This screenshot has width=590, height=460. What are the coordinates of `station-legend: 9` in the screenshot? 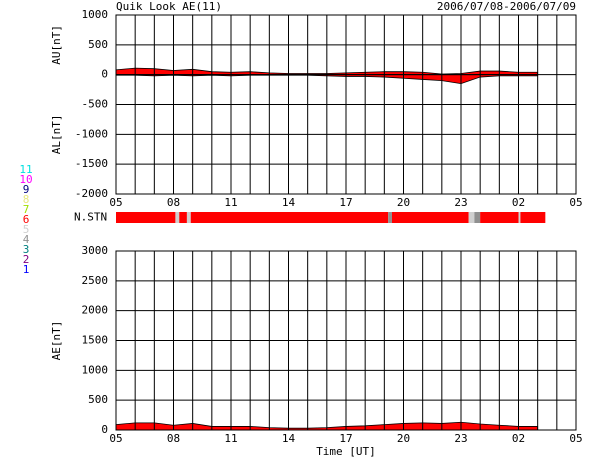 It's located at (26, 189).